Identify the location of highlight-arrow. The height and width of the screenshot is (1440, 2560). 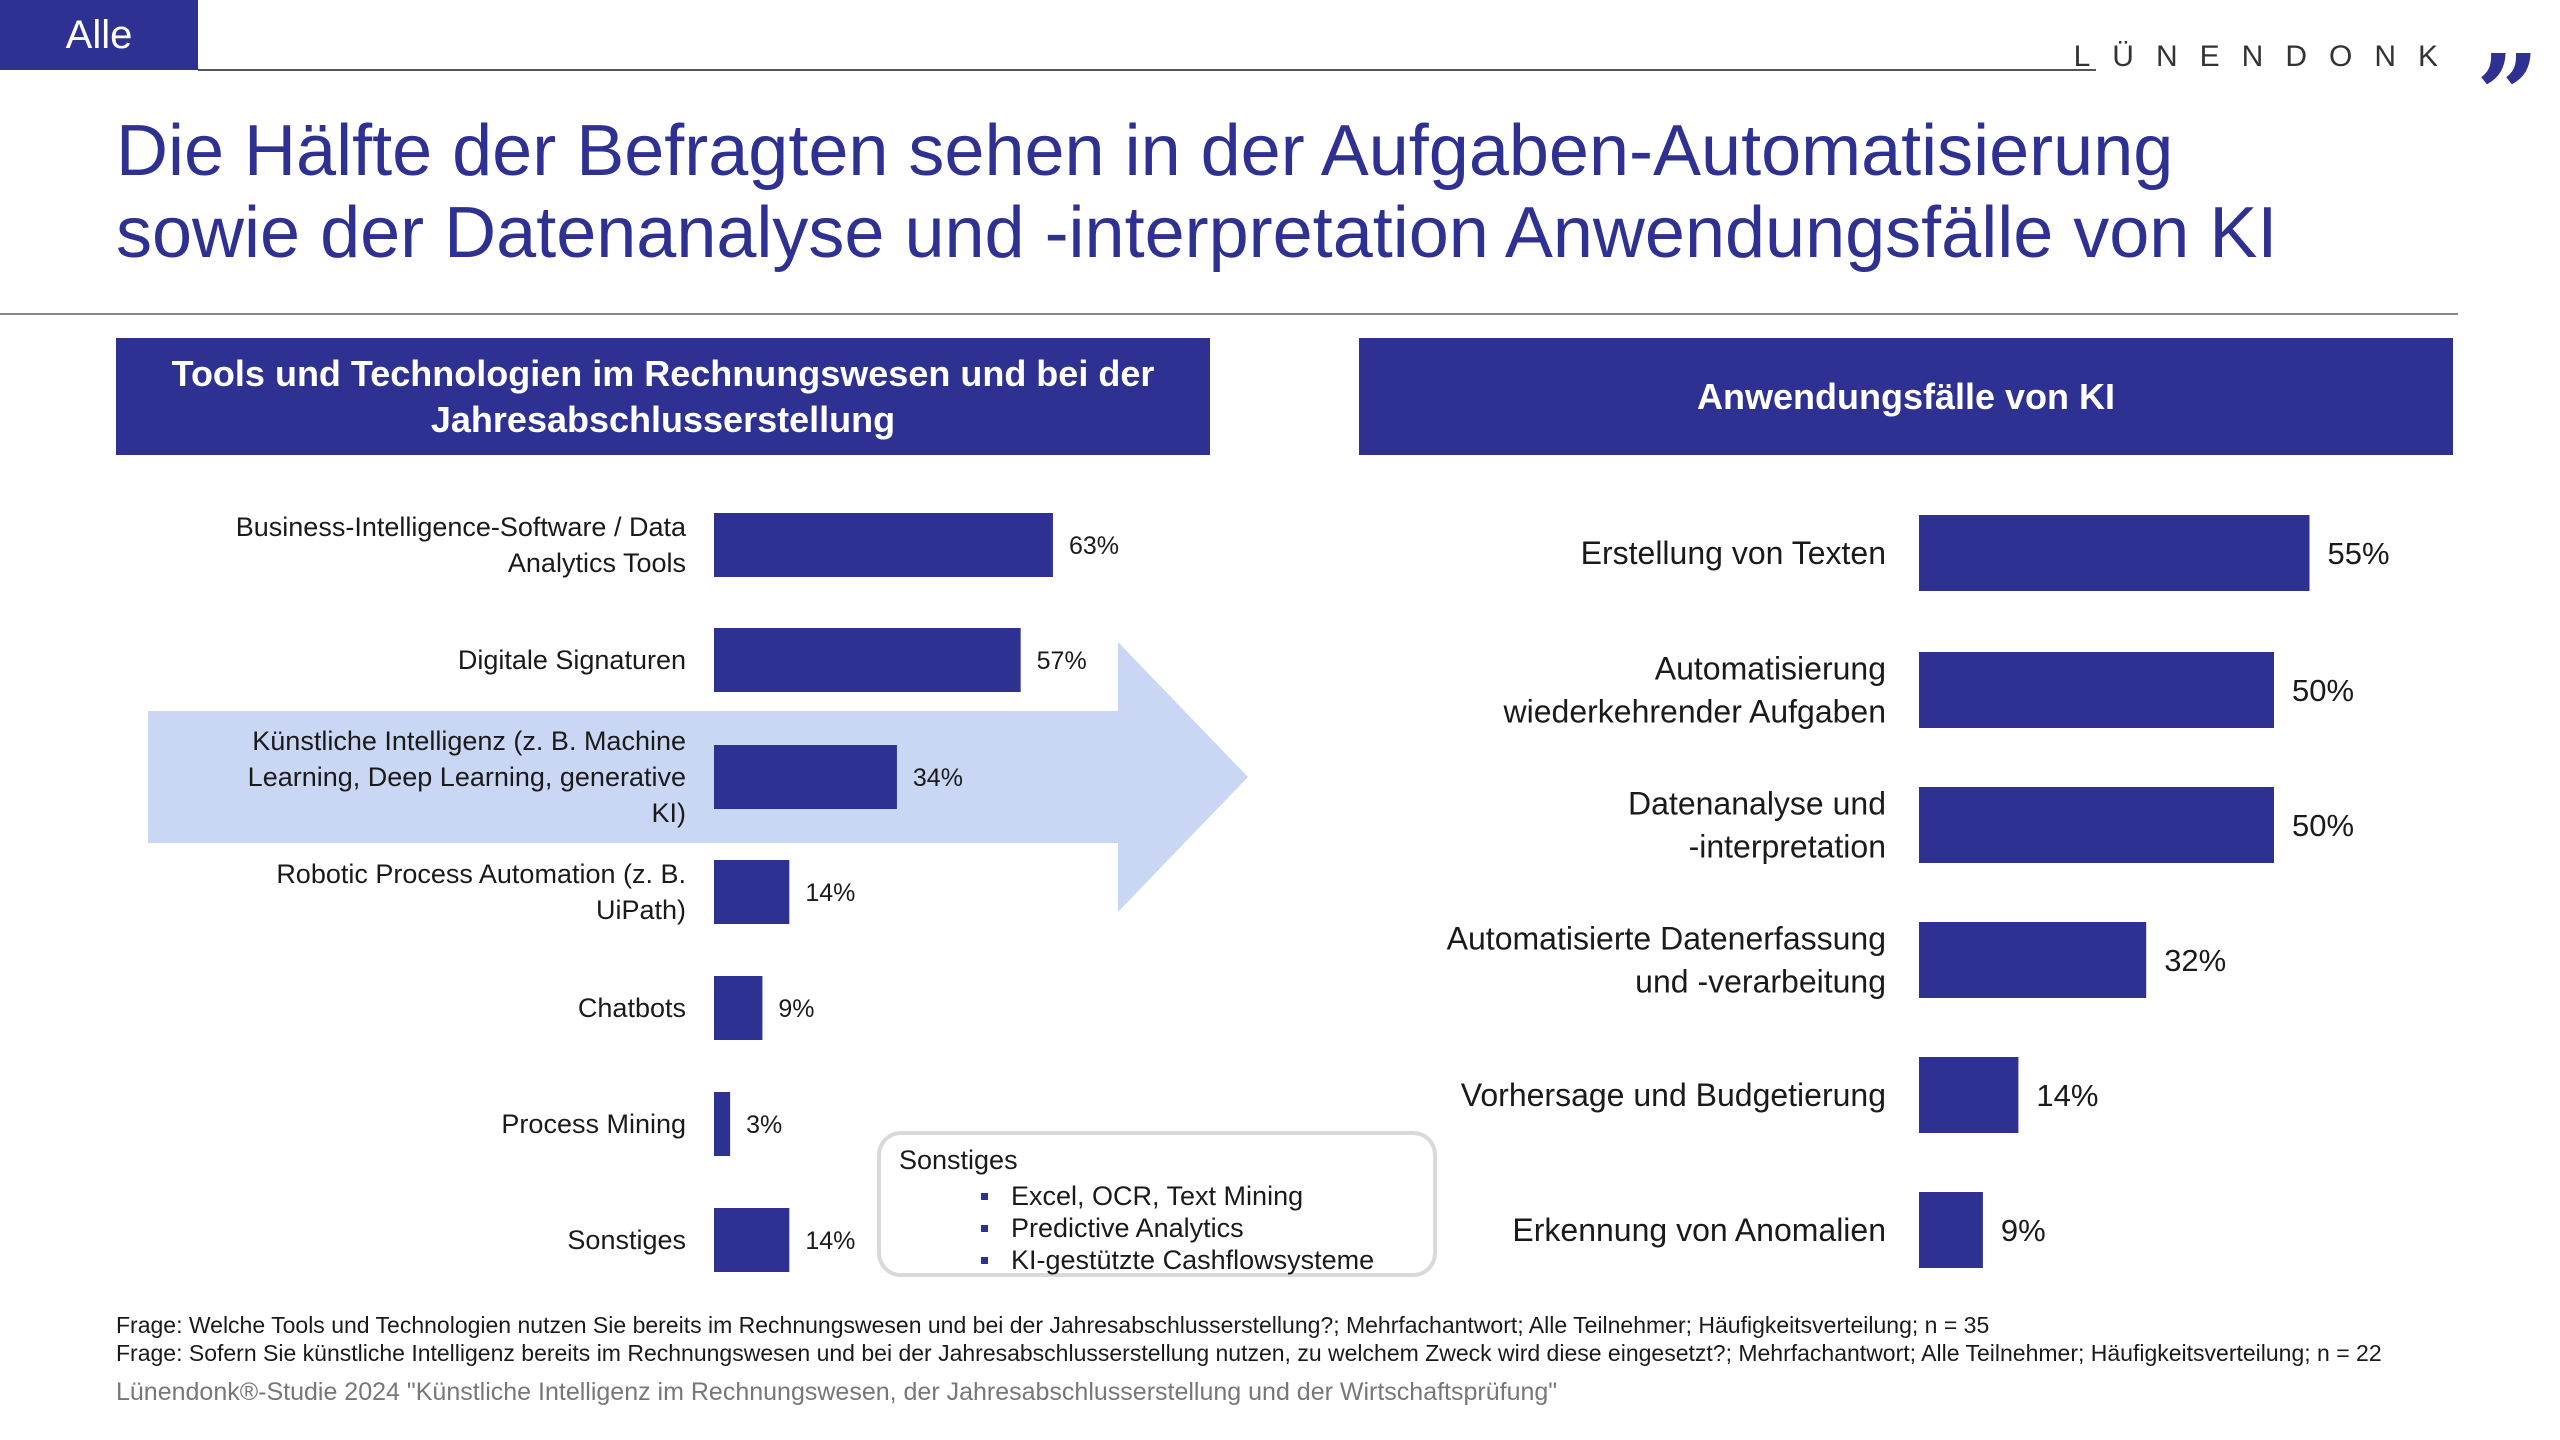
(698, 777).